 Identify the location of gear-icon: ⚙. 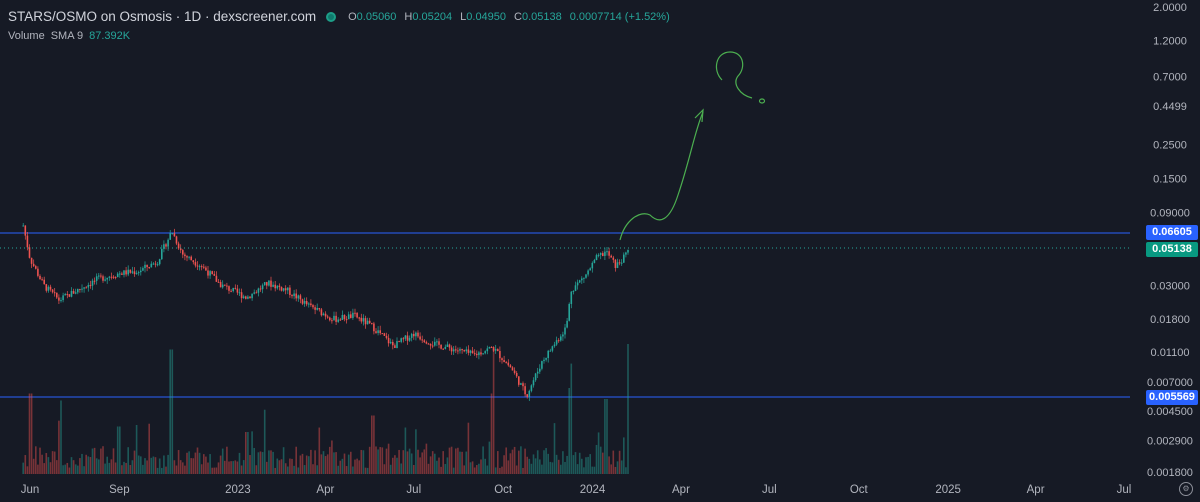
(1186, 489).